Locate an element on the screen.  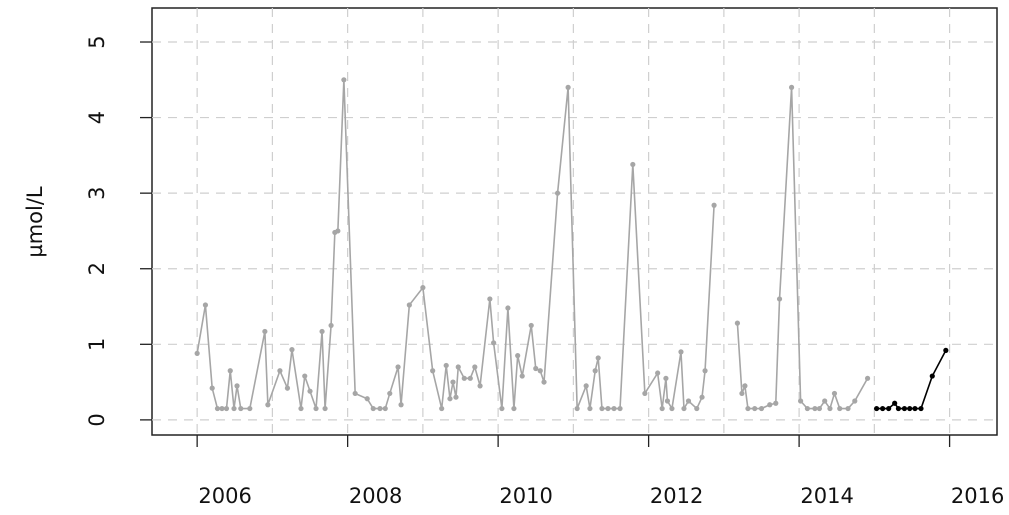
x-tick-label: 2010 is located at coordinates (525, 496).